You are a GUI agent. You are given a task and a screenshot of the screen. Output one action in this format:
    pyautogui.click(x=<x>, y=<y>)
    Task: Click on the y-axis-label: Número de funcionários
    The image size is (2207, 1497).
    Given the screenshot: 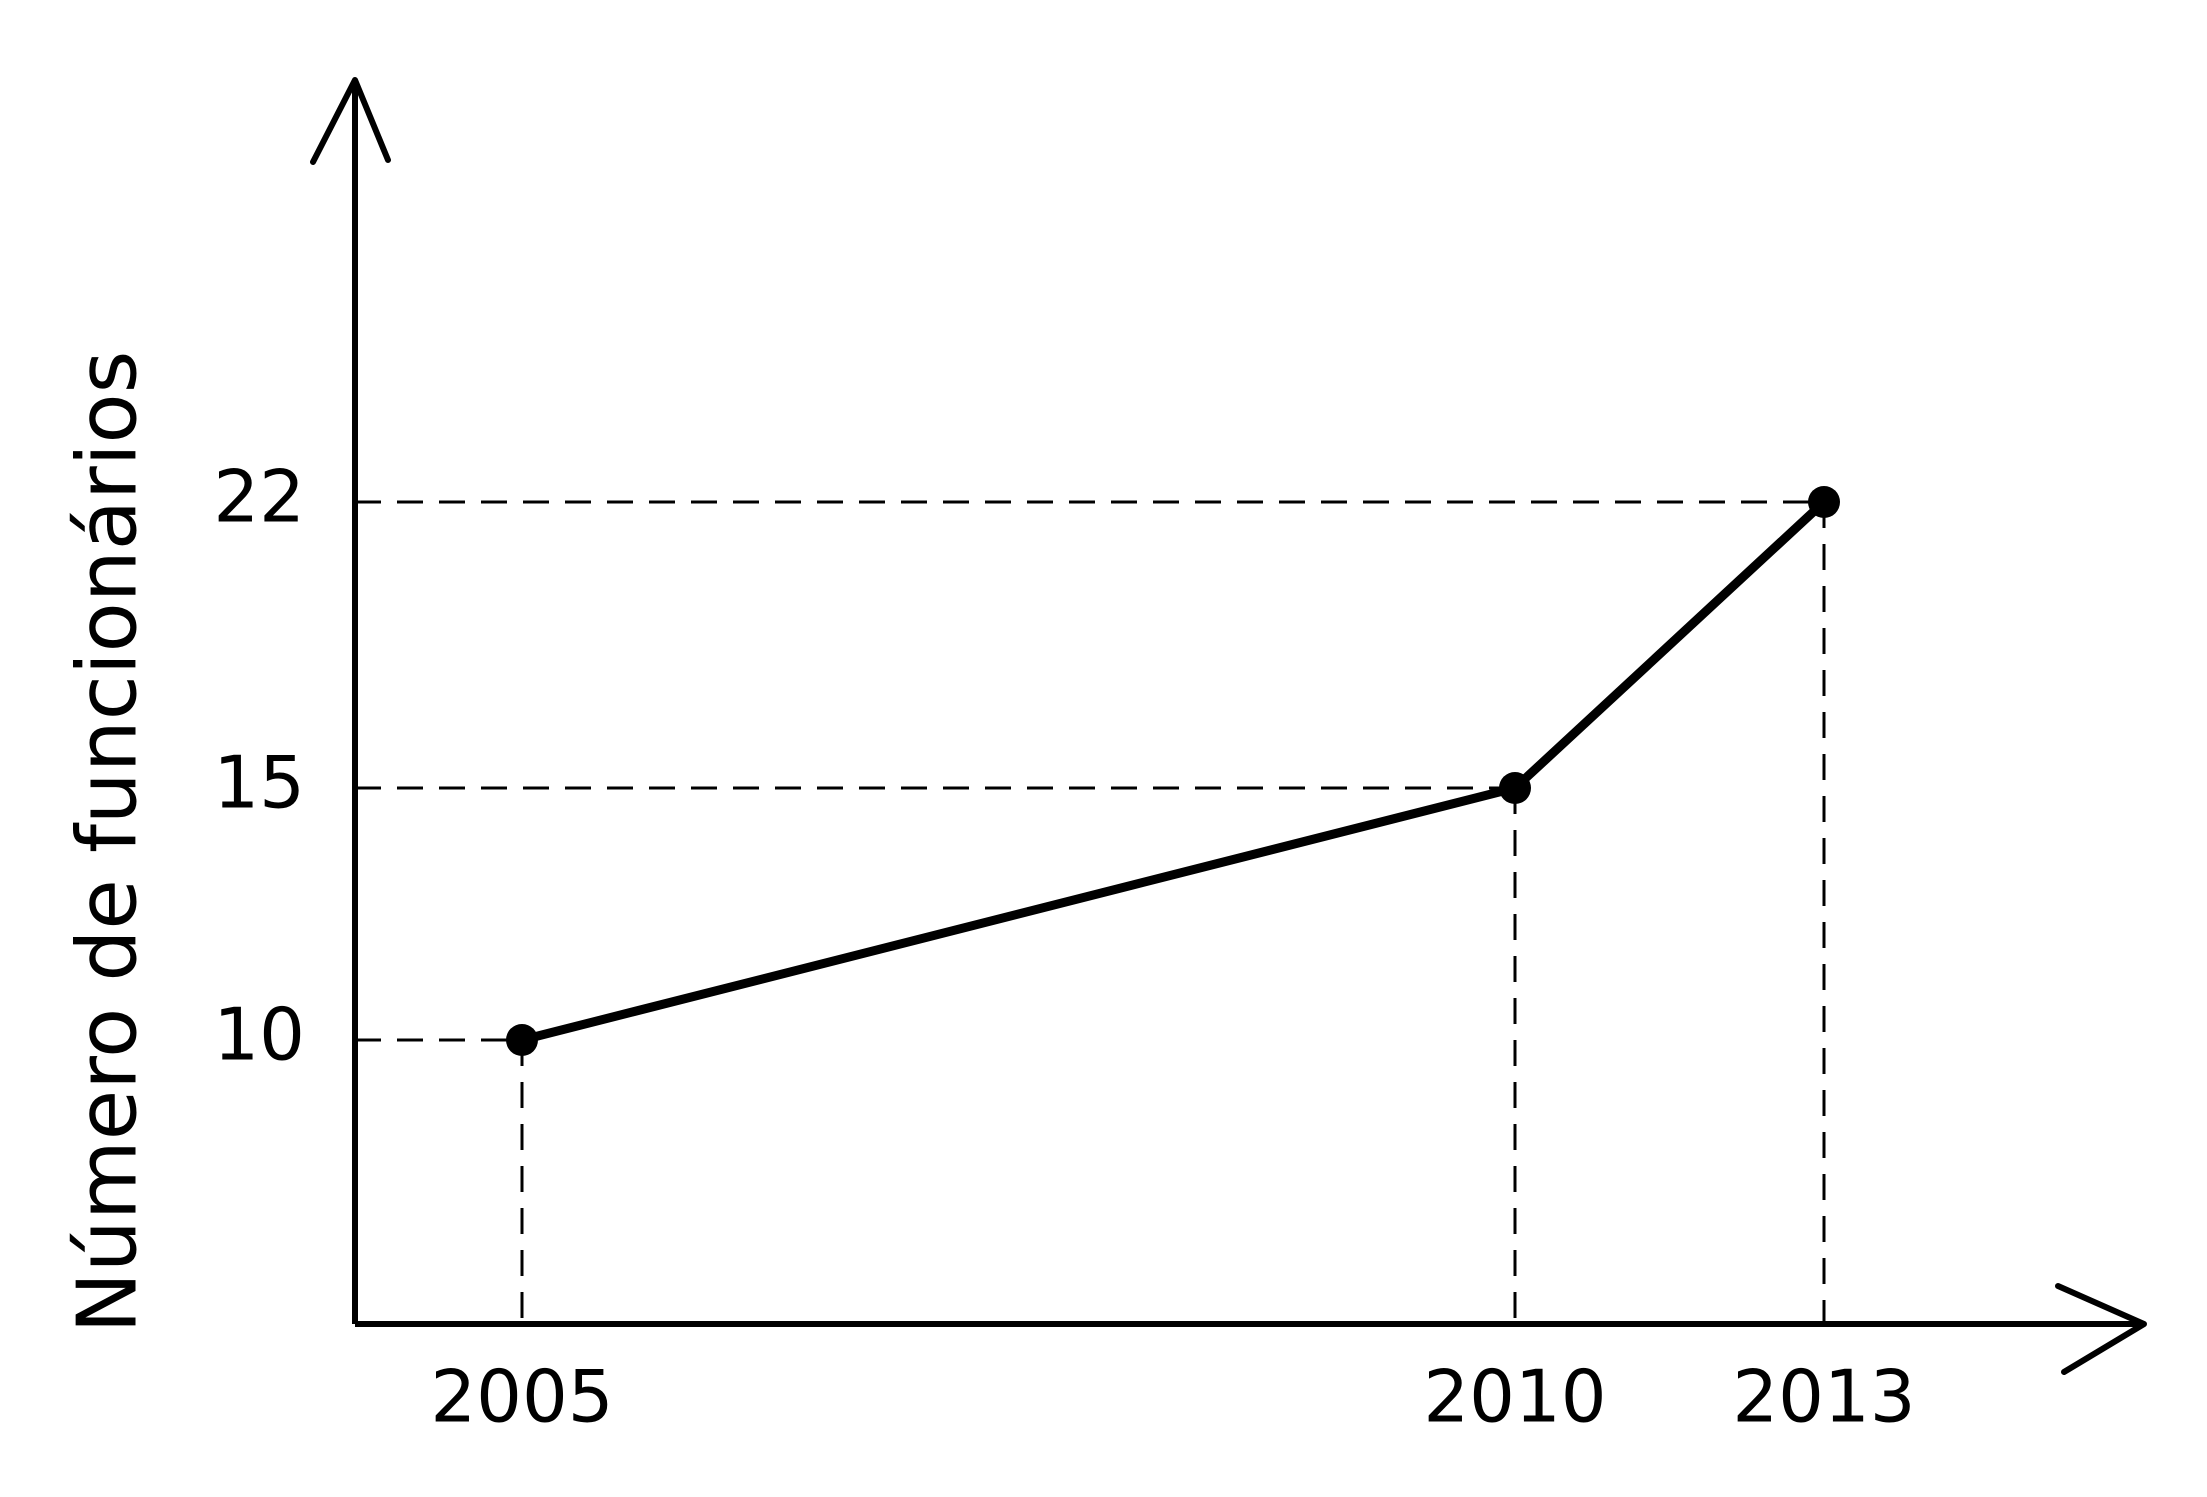 What is the action you would take?
    pyautogui.click(x=107, y=842)
    